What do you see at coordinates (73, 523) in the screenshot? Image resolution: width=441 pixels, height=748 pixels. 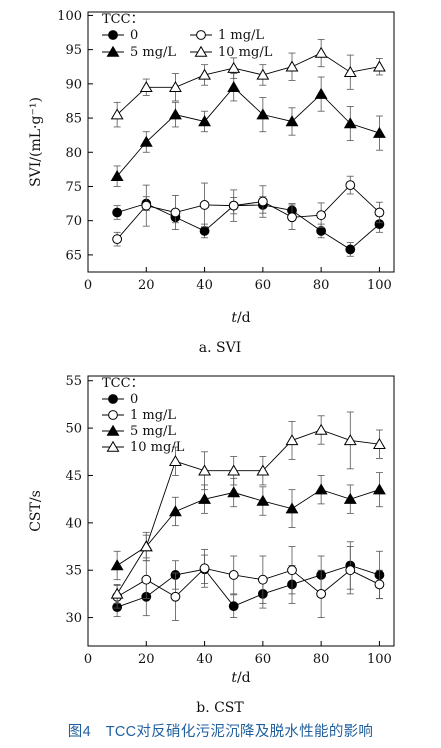 I see `y-tick-label: 40` at bounding box center [73, 523].